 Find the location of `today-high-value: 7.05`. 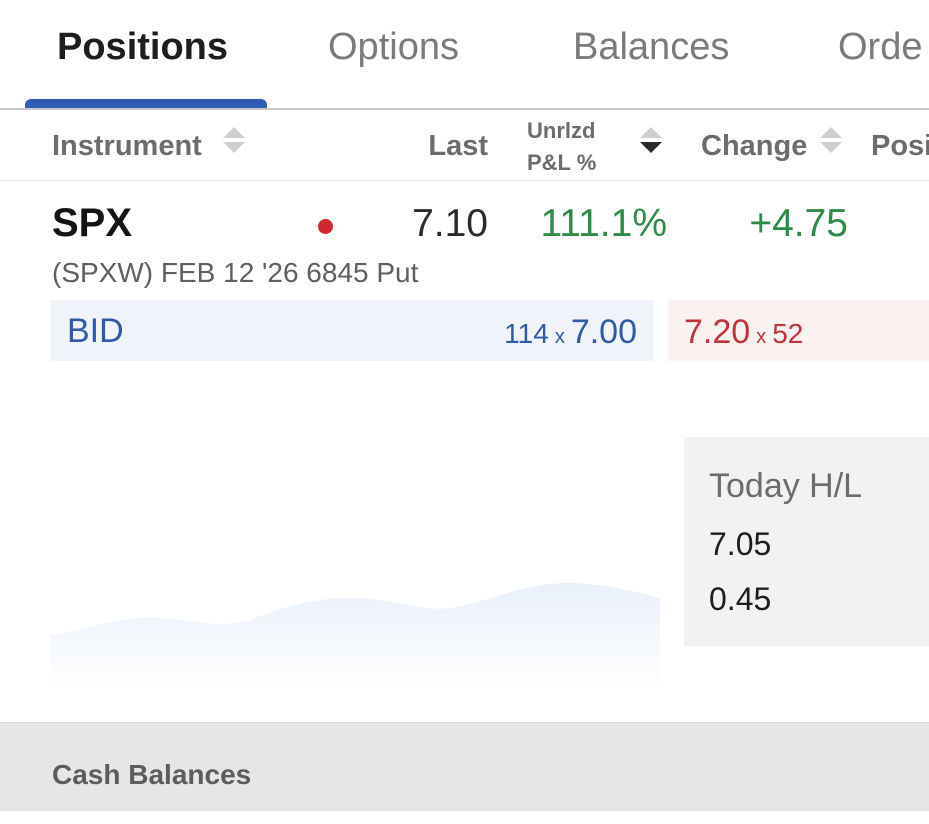

today-high-value: 7.05 is located at coordinates (740, 544).